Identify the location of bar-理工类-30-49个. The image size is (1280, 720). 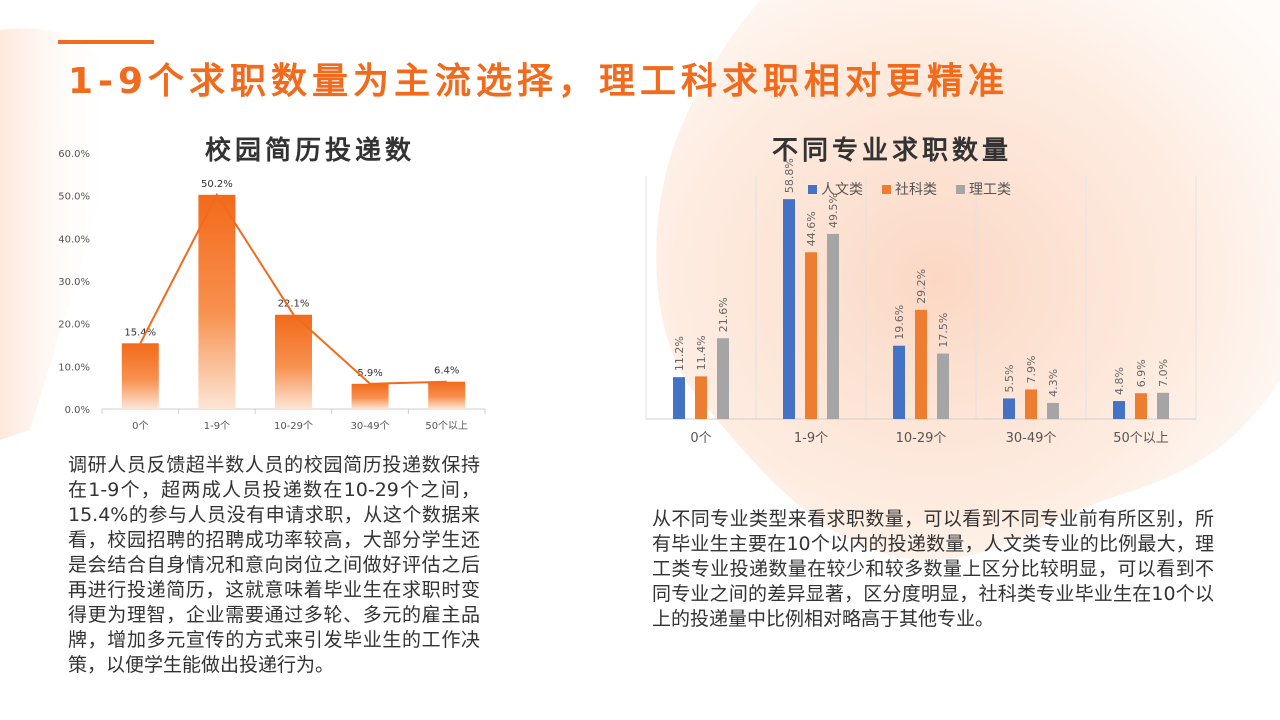
(1053, 410).